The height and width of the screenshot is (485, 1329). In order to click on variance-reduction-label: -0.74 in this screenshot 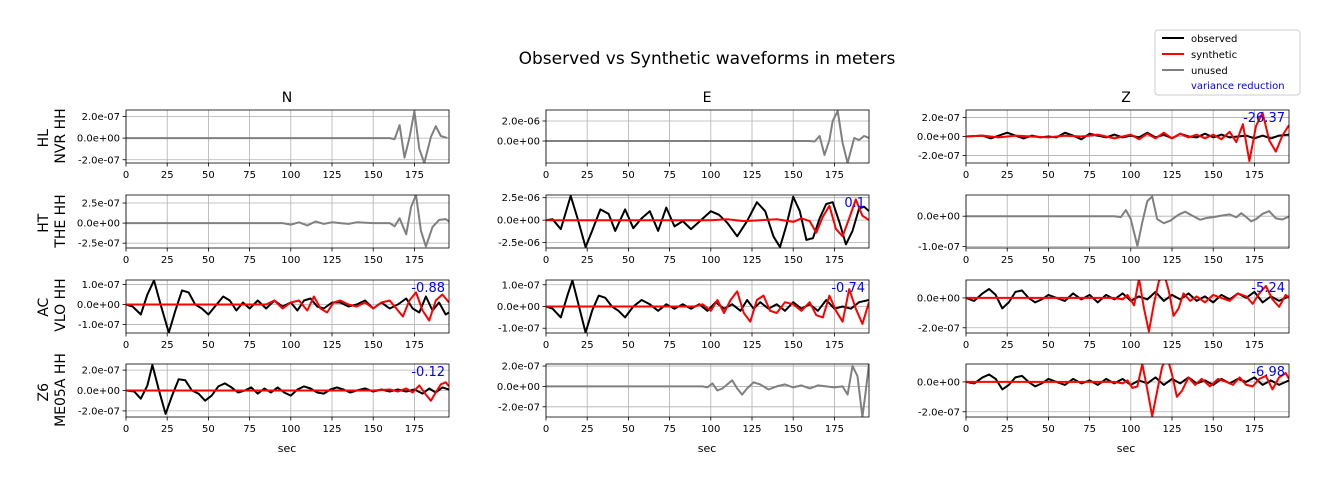, I will do `click(848, 288)`.